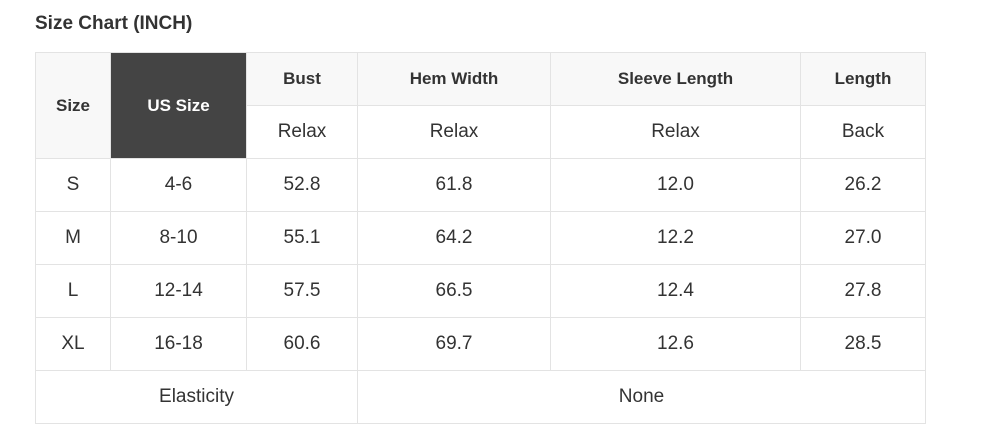  I want to click on table-cell: S, so click(73, 185).